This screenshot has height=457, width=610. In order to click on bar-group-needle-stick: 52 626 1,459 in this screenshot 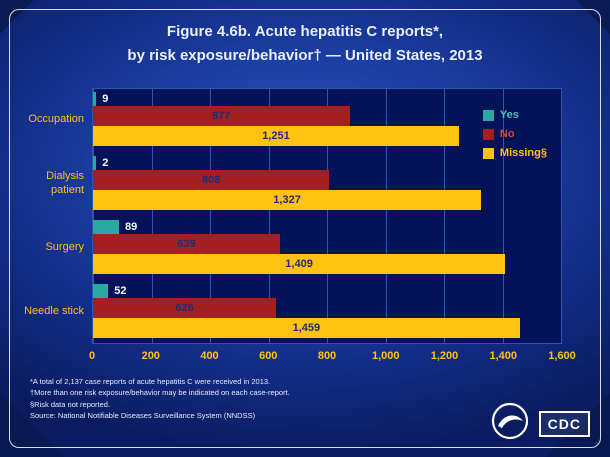, I will do `click(327, 313)`.